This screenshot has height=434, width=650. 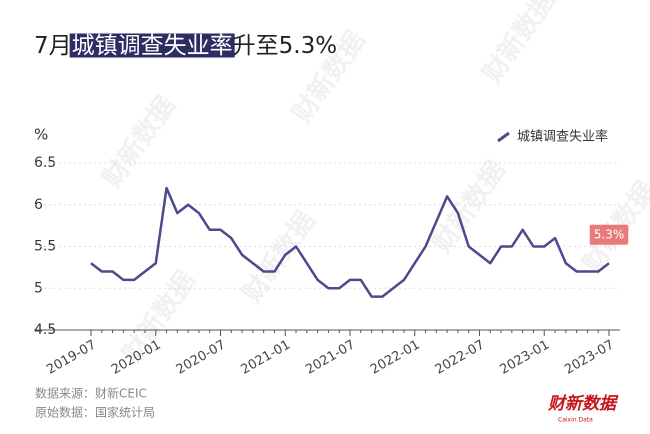 What do you see at coordinates (95, 412) in the screenshot?
I see `original-source: 原始数据：国家统计局` at bounding box center [95, 412].